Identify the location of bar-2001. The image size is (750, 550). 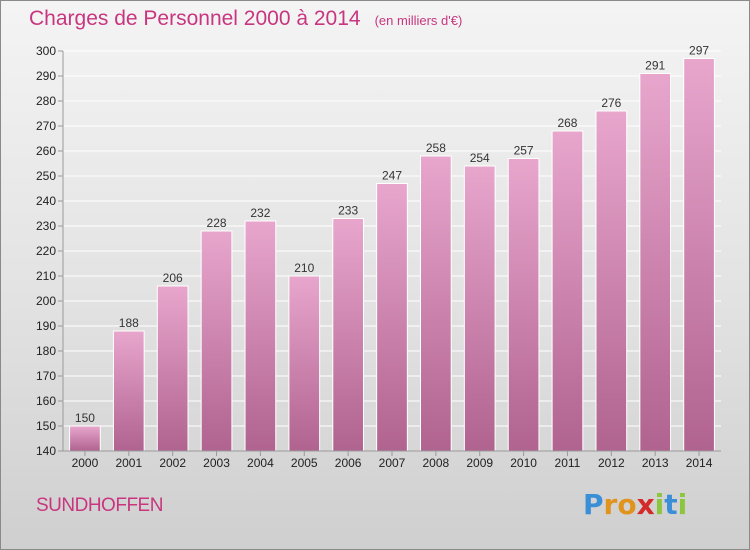
(128, 391).